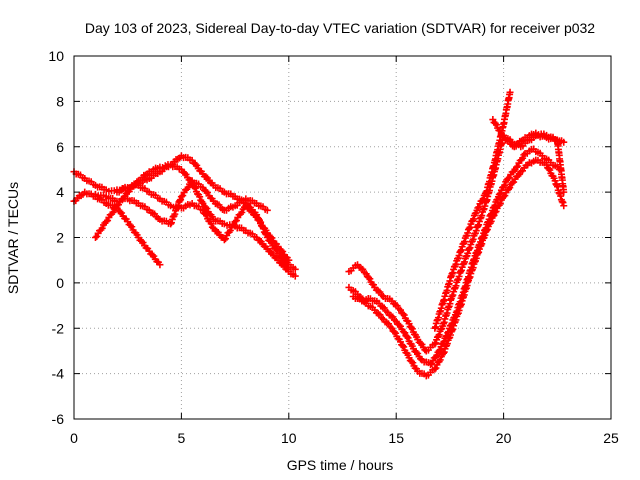  What do you see at coordinates (74, 438) in the screenshot?
I see `x-tick-label: 0` at bounding box center [74, 438].